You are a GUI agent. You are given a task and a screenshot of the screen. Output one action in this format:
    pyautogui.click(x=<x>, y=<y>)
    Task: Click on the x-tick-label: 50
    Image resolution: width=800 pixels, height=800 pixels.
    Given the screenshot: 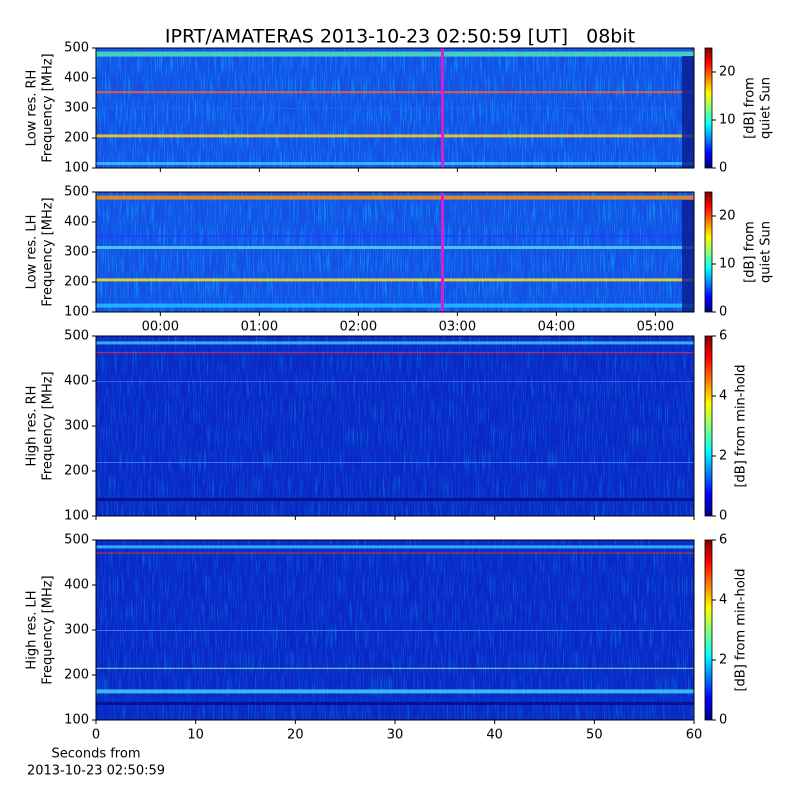 What is the action you would take?
    pyautogui.click(x=594, y=735)
    